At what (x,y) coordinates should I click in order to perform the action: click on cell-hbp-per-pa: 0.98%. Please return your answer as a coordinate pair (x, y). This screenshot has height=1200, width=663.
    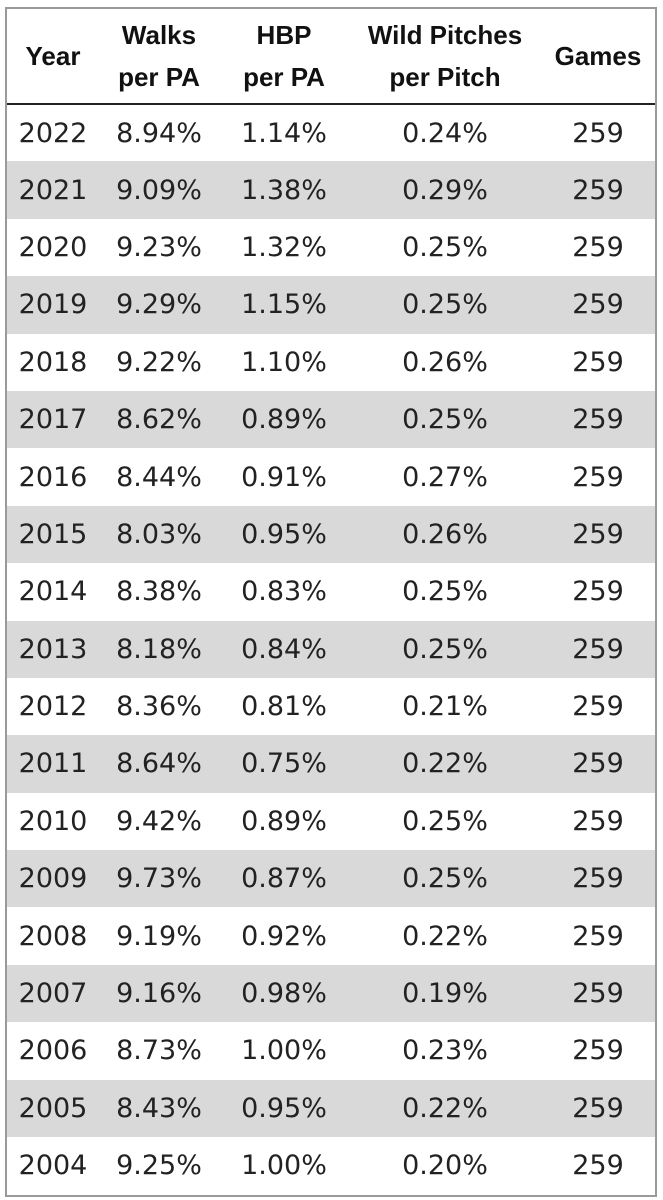
    Looking at the image, I should click on (284, 994).